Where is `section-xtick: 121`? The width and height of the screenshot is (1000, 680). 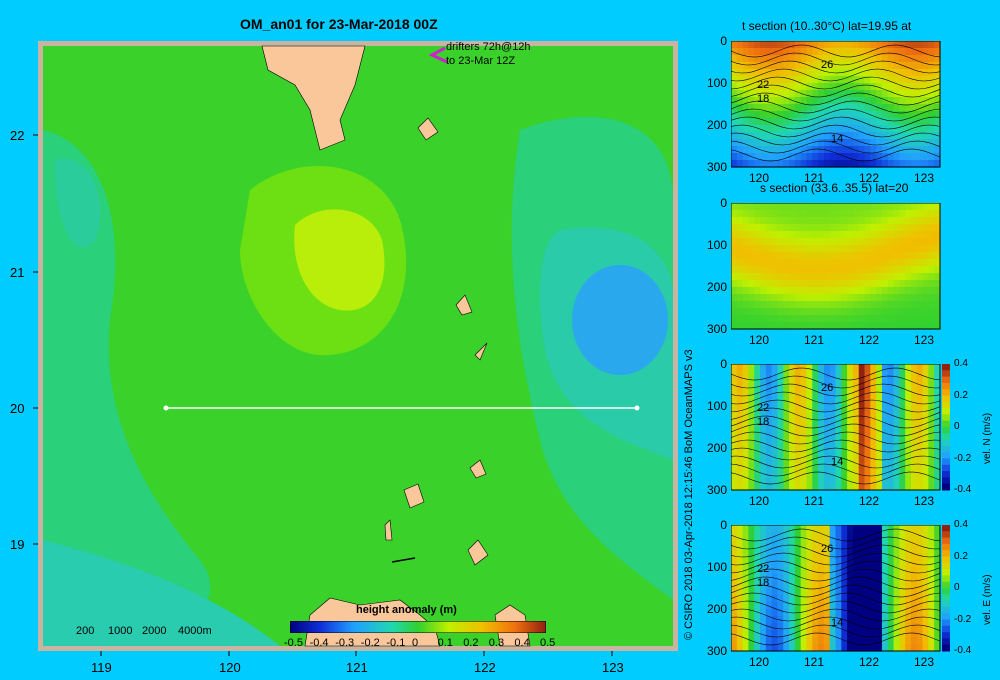 section-xtick: 121 is located at coordinates (814, 662).